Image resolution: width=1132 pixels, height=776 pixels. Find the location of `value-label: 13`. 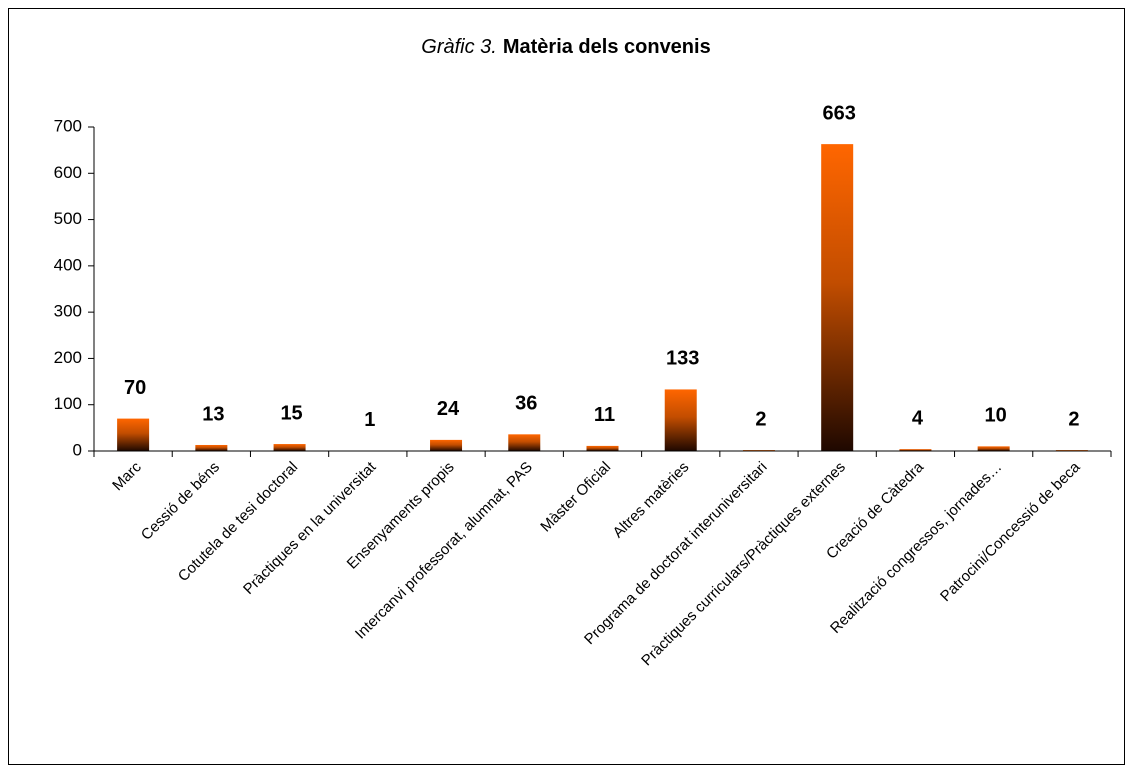

value-label: 13 is located at coordinates (213, 414).